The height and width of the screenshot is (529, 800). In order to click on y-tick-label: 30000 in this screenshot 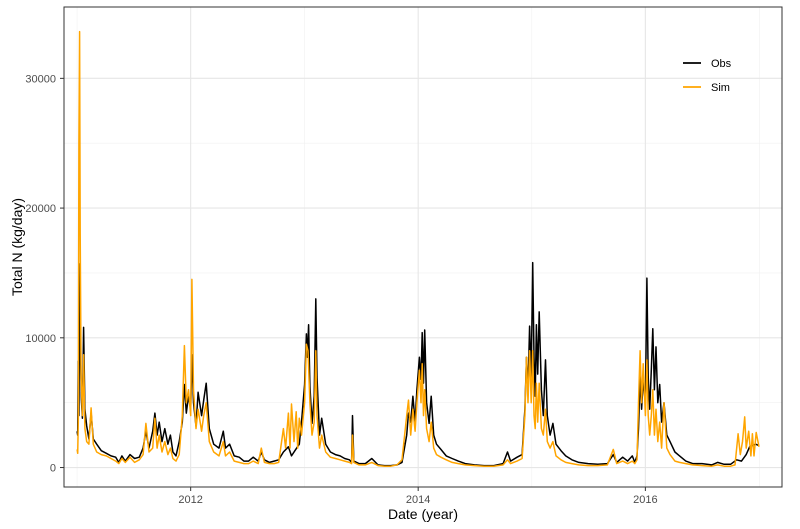, I will do `click(40, 79)`.